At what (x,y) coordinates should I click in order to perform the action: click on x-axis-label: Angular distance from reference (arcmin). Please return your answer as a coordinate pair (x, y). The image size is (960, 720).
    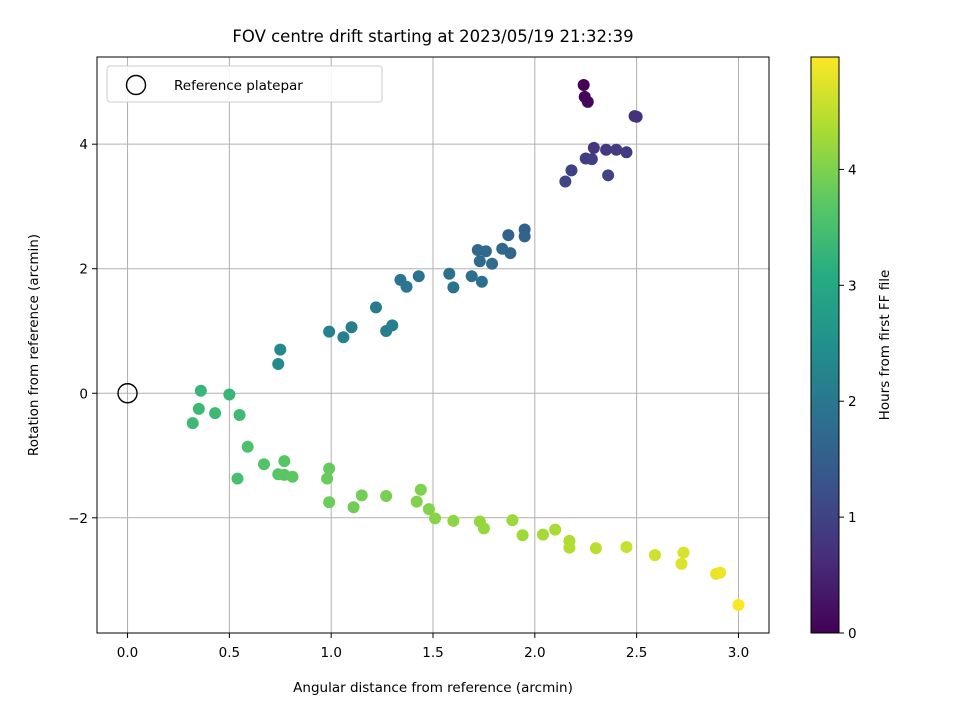
    Looking at the image, I should click on (433, 688).